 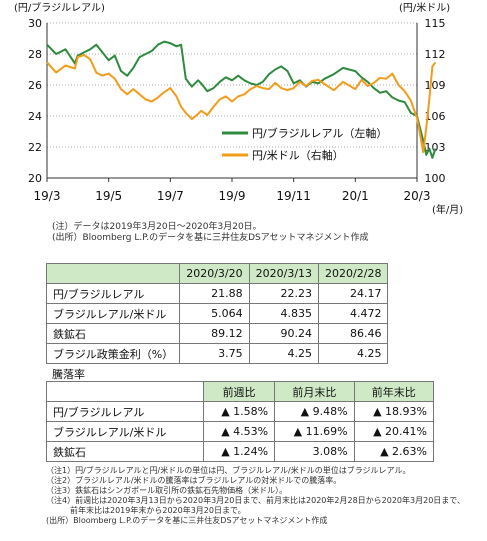 What do you see at coordinates (113, 353) in the screenshot?
I see `row-label: ブラジル政策金利（%）` at bounding box center [113, 353].